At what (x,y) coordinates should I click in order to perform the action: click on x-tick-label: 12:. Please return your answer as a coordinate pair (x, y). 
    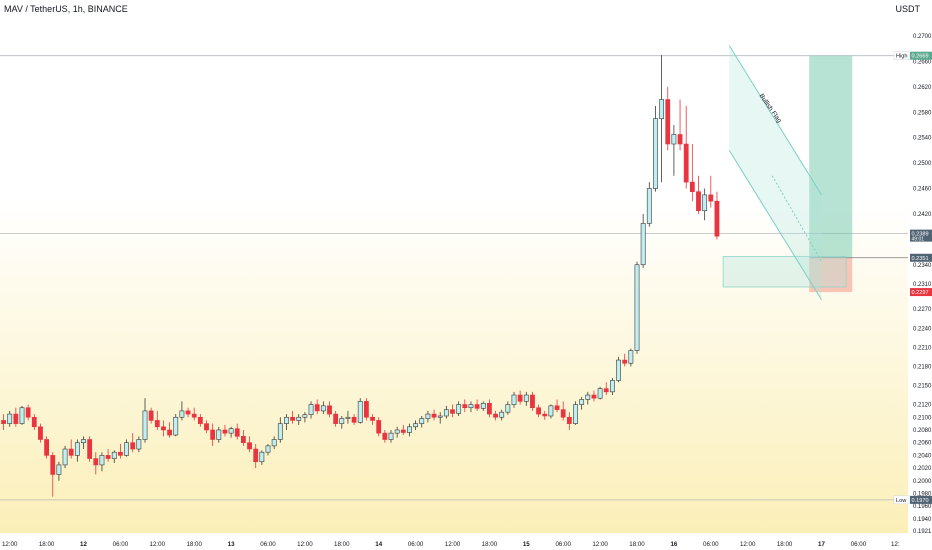
    Looking at the image, I should click on (895, 544).